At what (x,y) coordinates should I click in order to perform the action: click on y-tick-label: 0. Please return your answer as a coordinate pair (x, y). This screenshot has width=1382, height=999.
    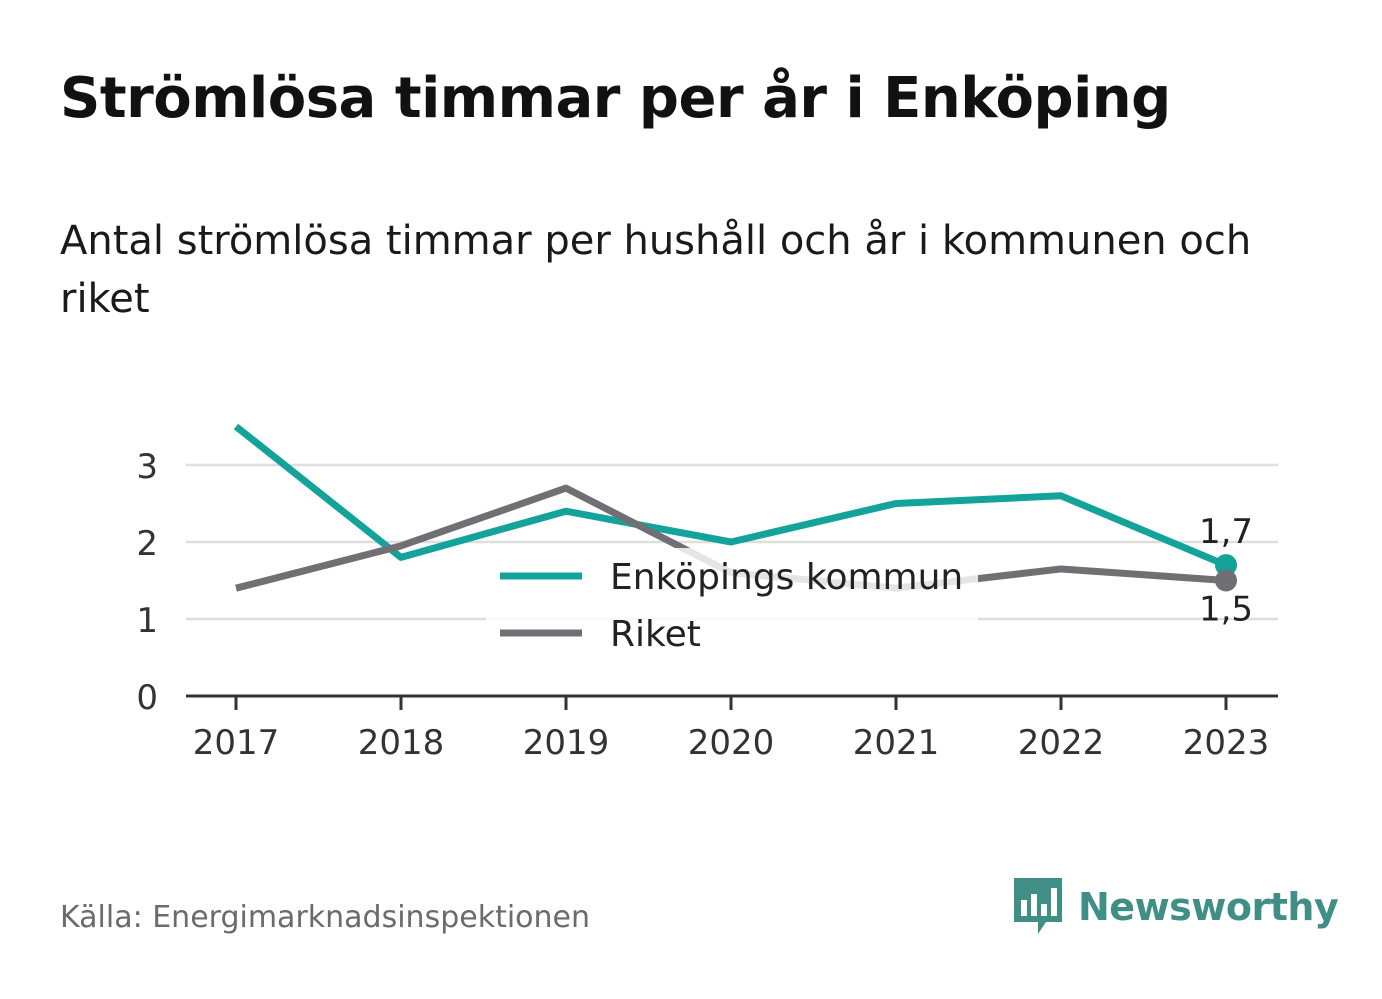
    Looking at the image, I should click on (147, 698).